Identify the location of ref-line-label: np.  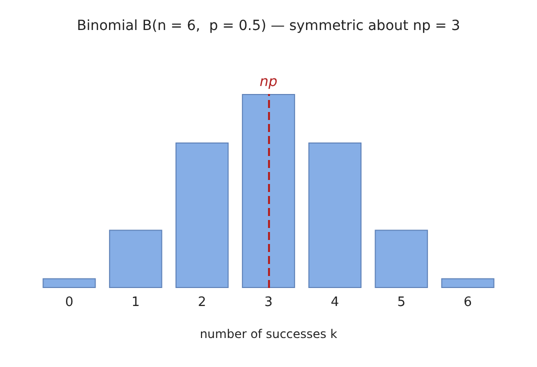
(269, 82).